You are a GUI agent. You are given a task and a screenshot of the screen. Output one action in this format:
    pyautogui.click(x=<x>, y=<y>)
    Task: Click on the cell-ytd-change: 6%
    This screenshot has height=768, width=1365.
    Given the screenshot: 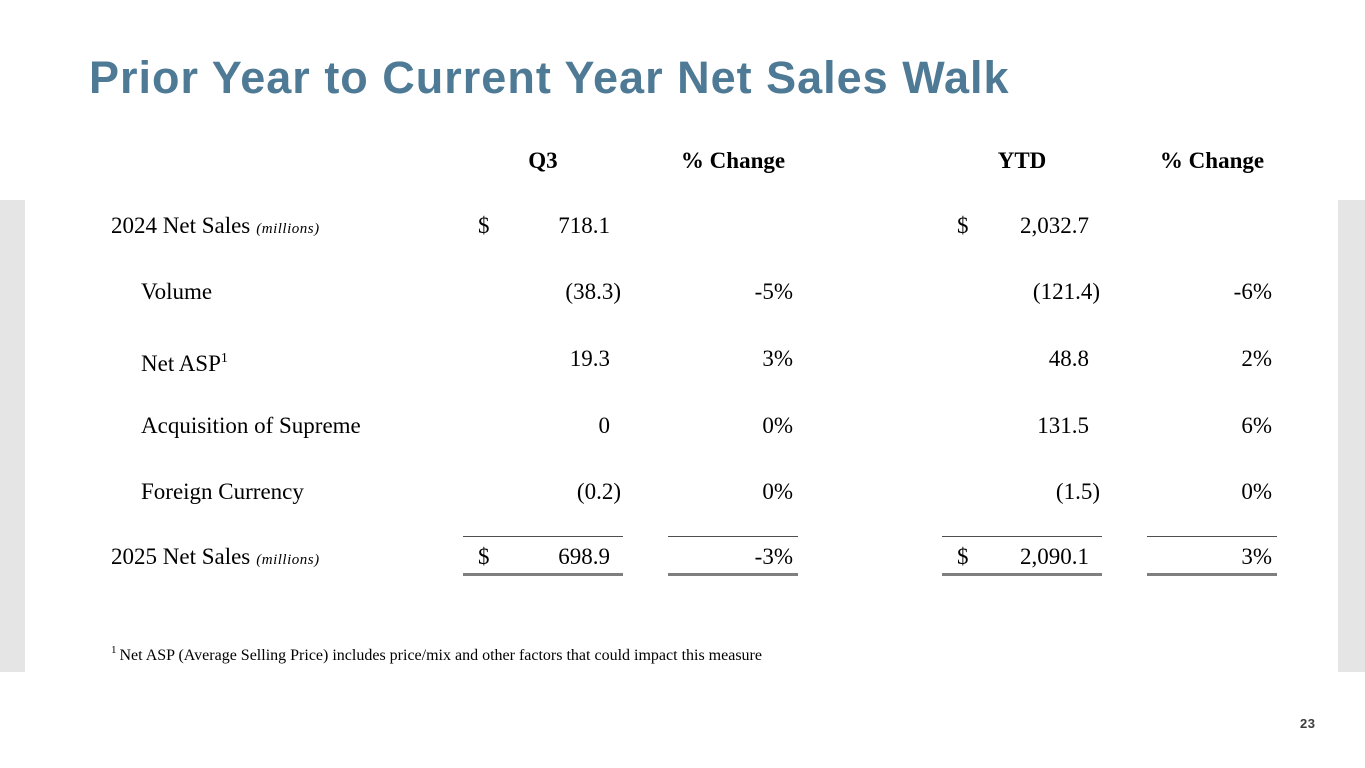 What is the action you would take?
    pyautogui.click(x=1256, y=425)
    